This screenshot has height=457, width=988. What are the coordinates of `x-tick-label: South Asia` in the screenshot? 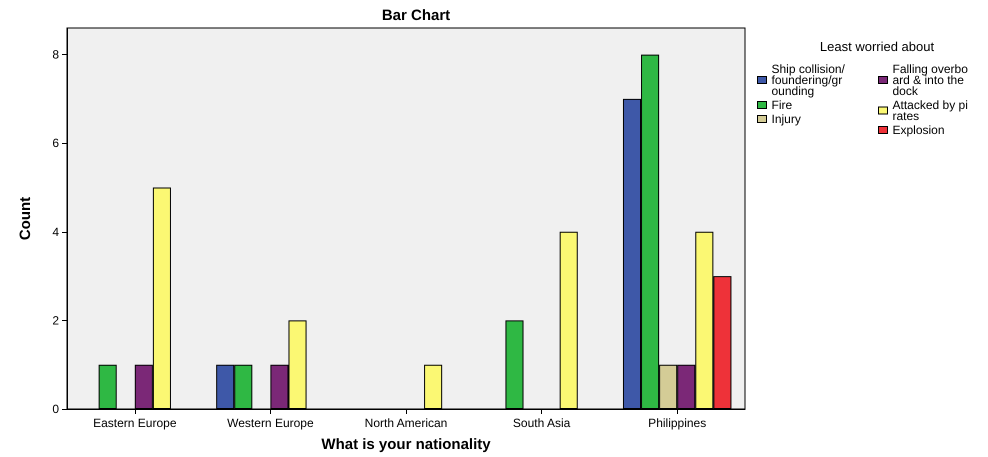 It's located at (541, 423).